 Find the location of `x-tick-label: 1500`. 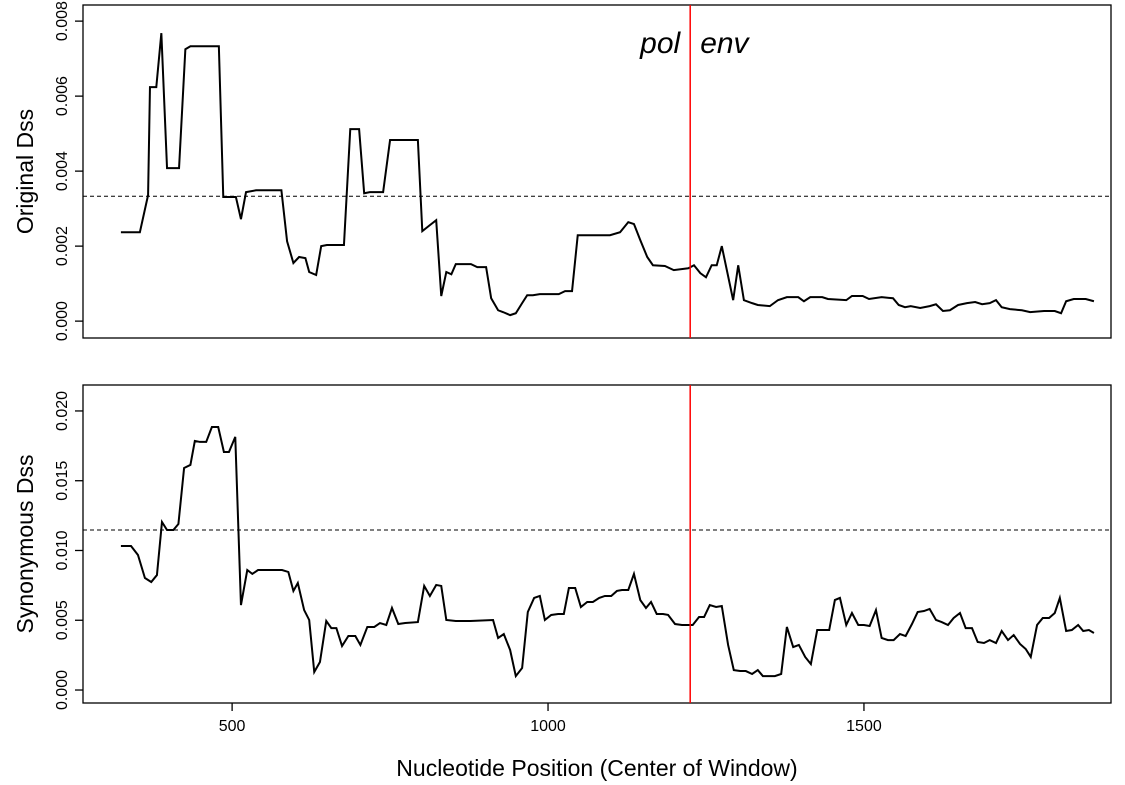

x-tick-label: 1500 is located at coordinates (864, 726).